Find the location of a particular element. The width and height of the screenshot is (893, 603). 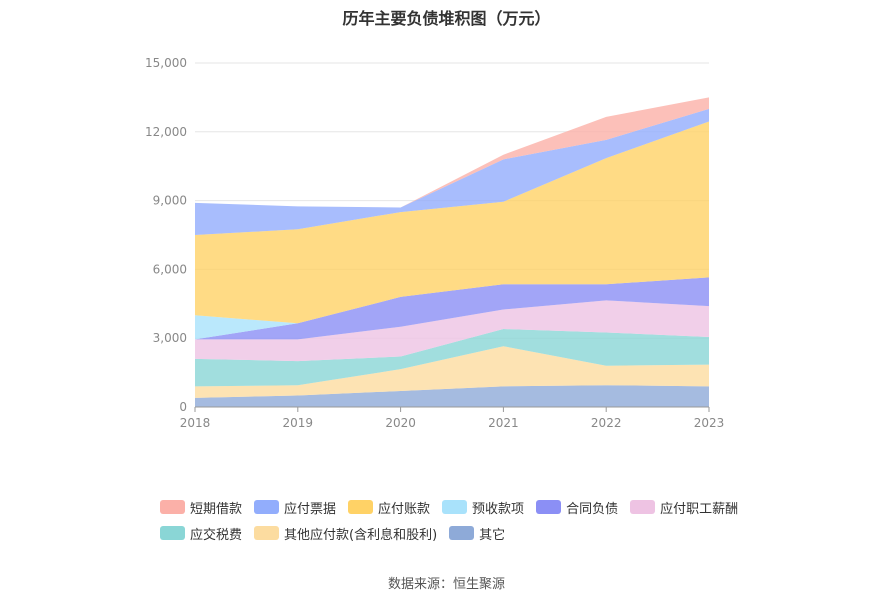

chart-title: 历年主要负债堆积图（万元） is located at coordinates (446, 18).